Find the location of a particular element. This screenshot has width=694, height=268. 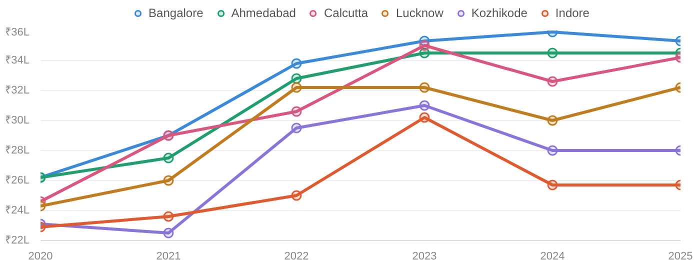

y-tick-label: ₹28L is located at coordinates (17, 150).